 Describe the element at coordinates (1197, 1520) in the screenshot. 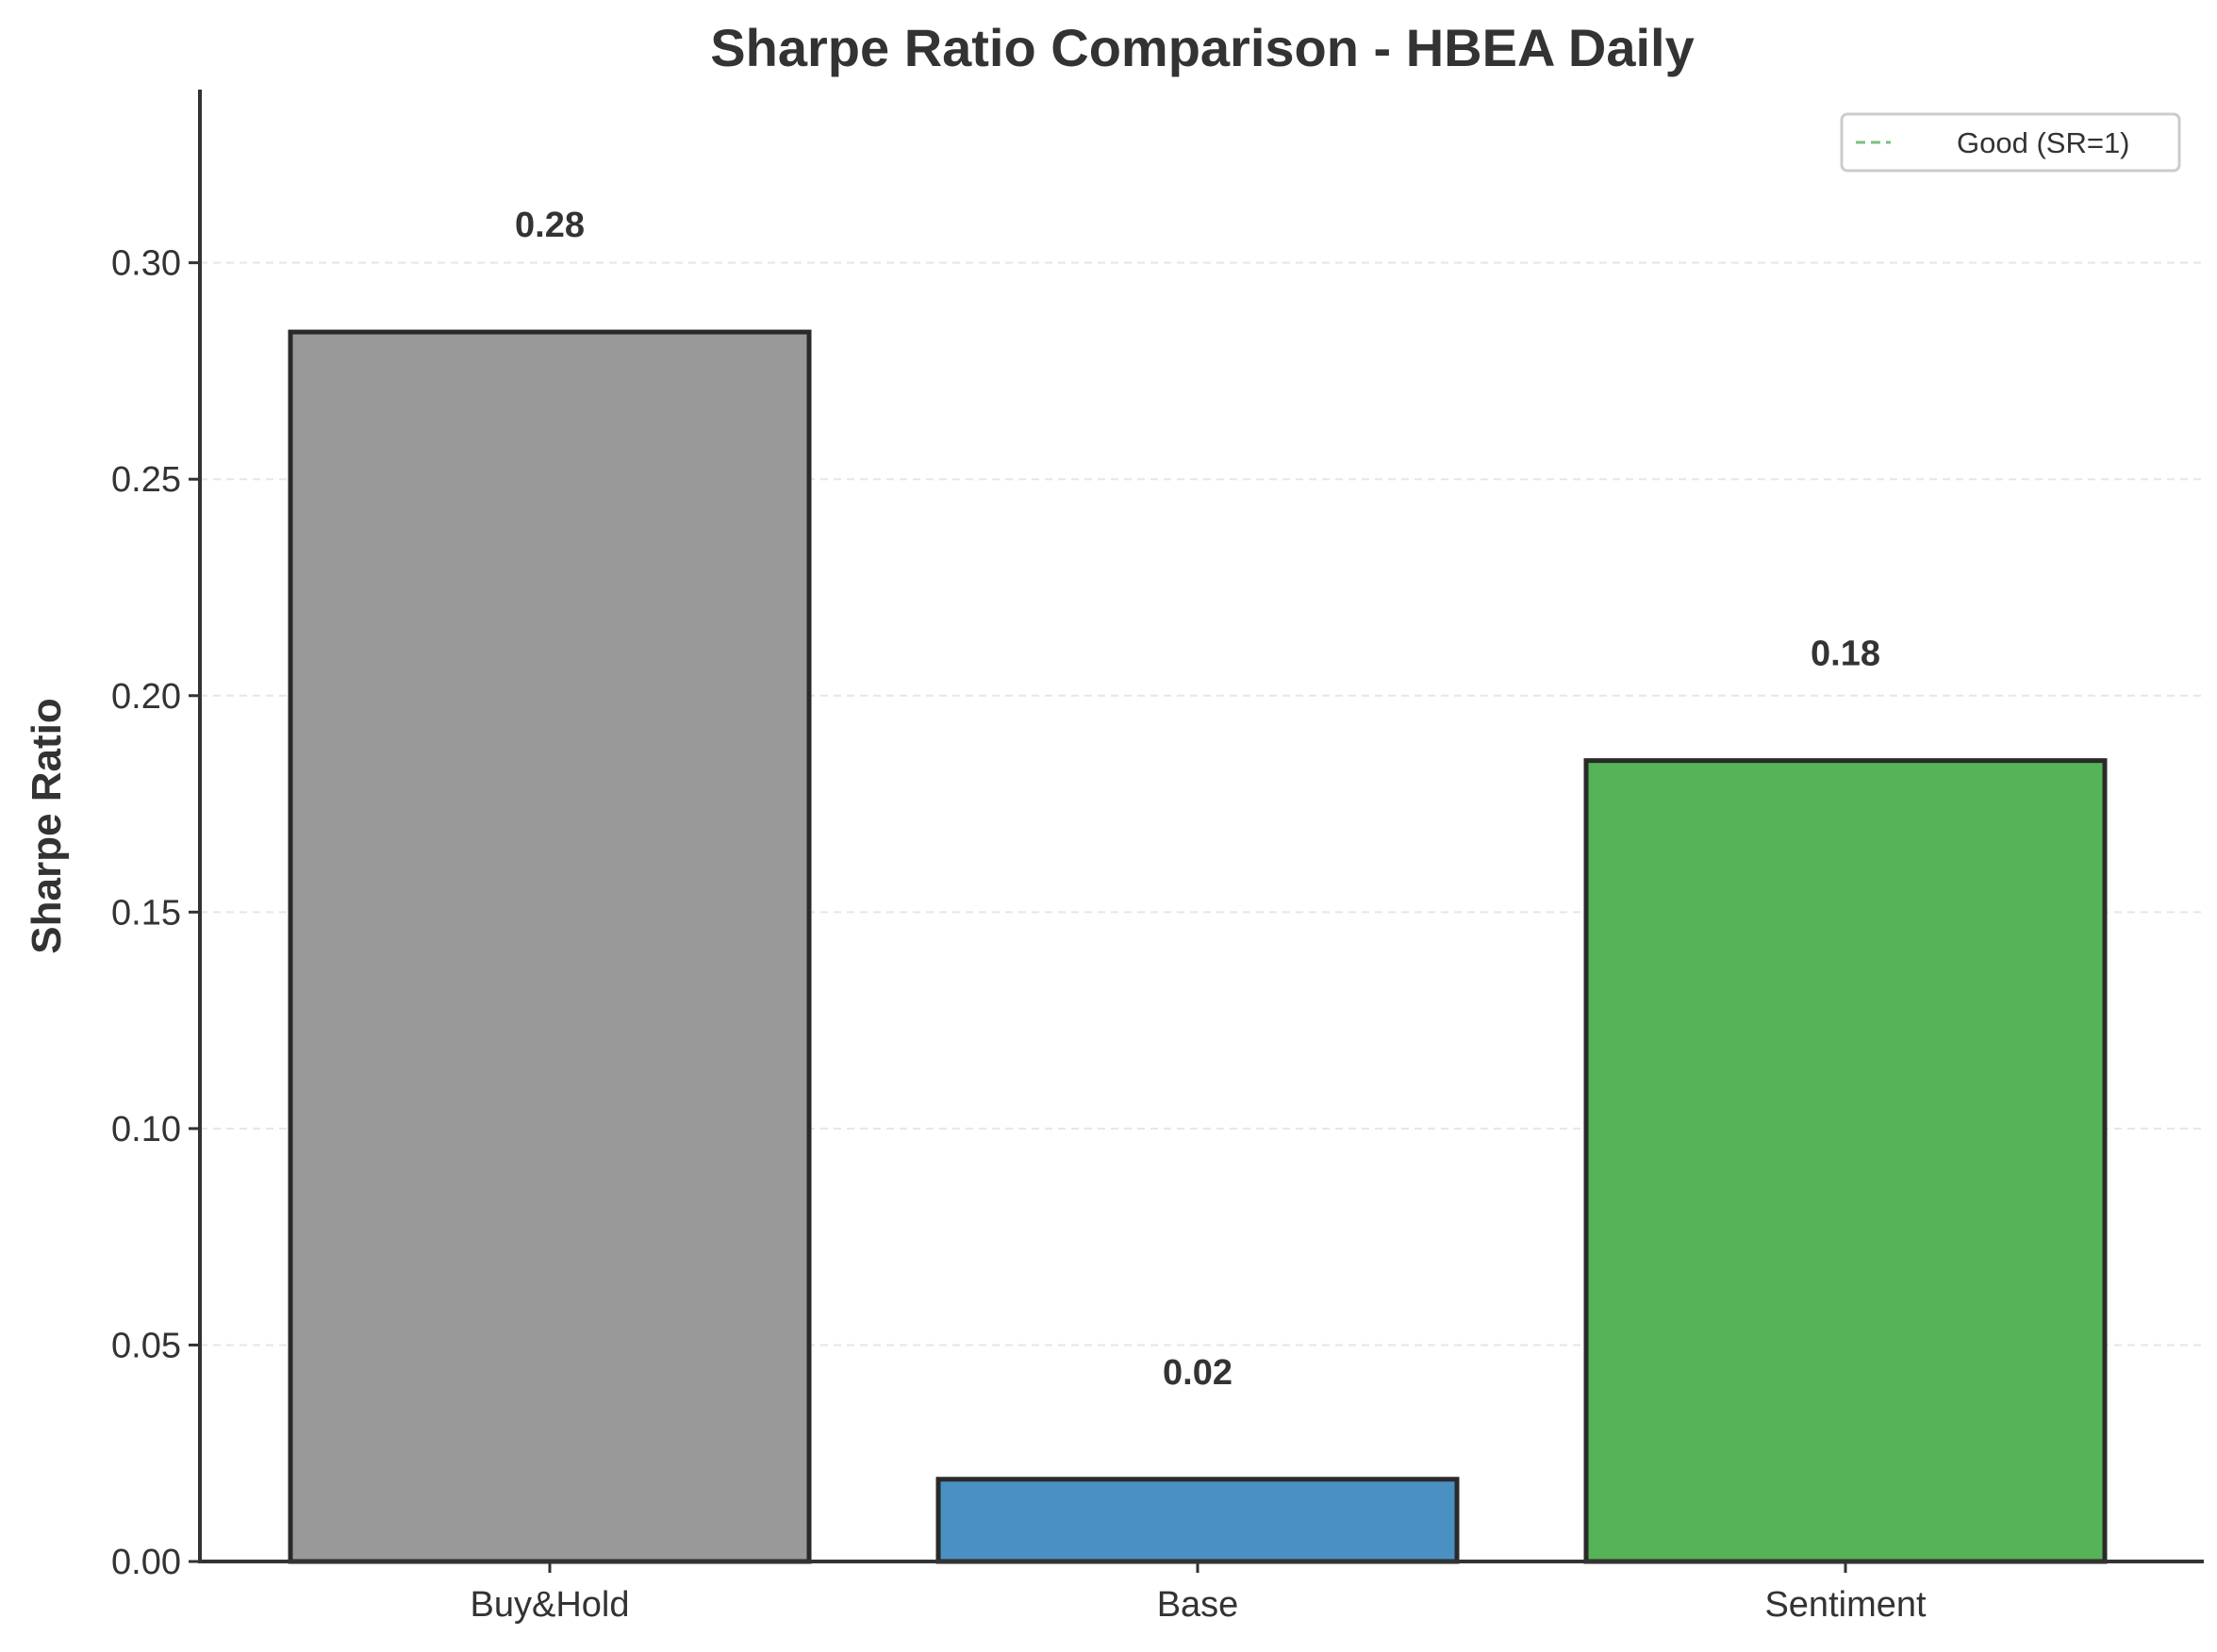

I see `bar-base` at that location.